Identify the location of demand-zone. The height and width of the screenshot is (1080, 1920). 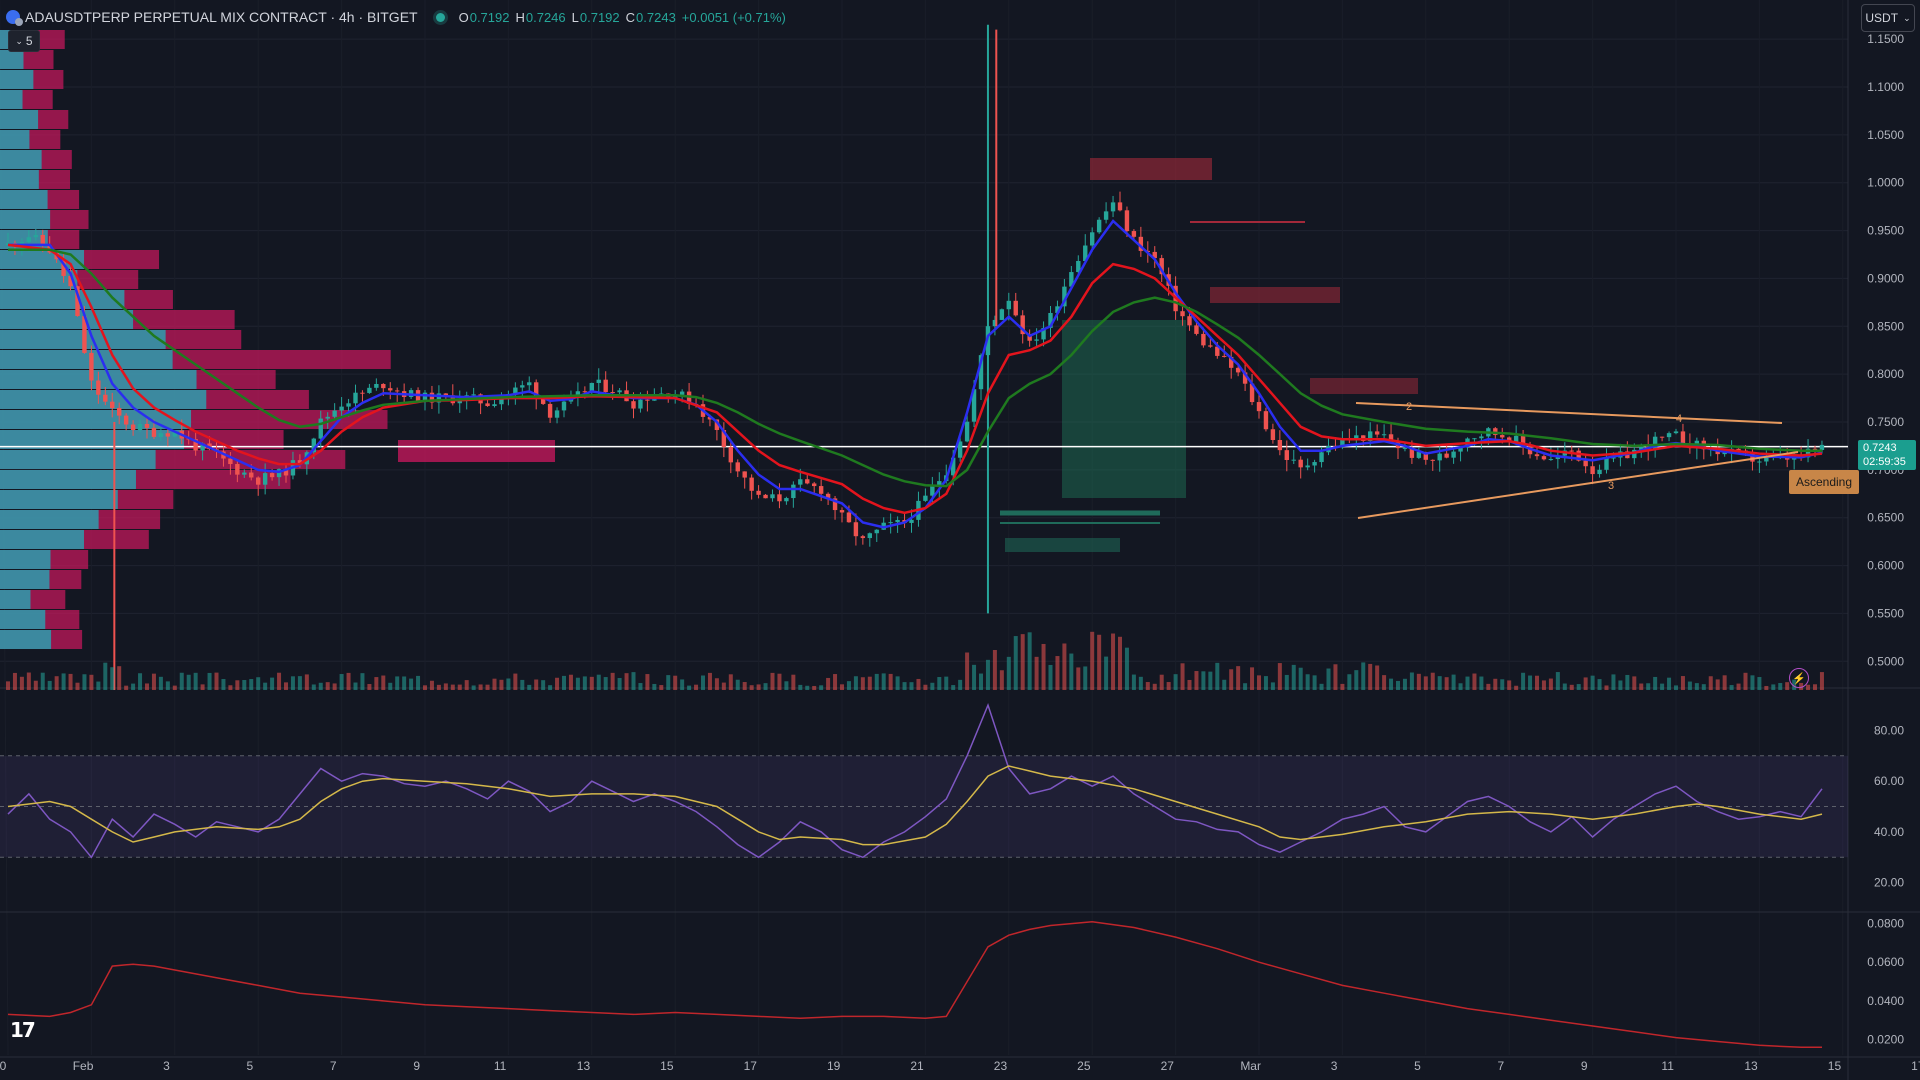
(1062, 545).